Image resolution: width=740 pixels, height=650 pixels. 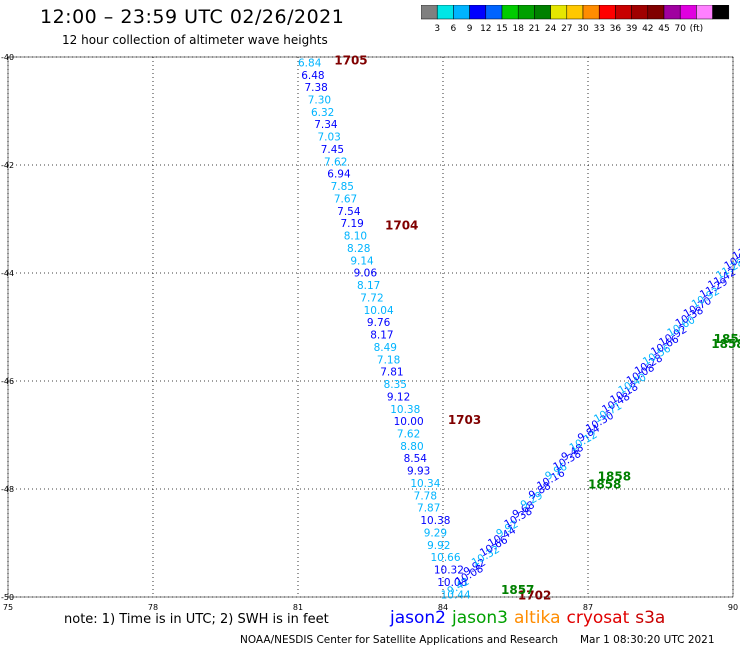 I want to click on swh-value: 10.44, so click(x=456, y=595).